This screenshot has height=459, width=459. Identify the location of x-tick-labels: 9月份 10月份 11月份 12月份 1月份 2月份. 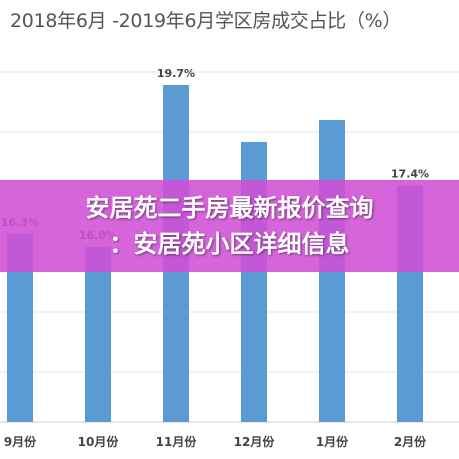
(215, 441).